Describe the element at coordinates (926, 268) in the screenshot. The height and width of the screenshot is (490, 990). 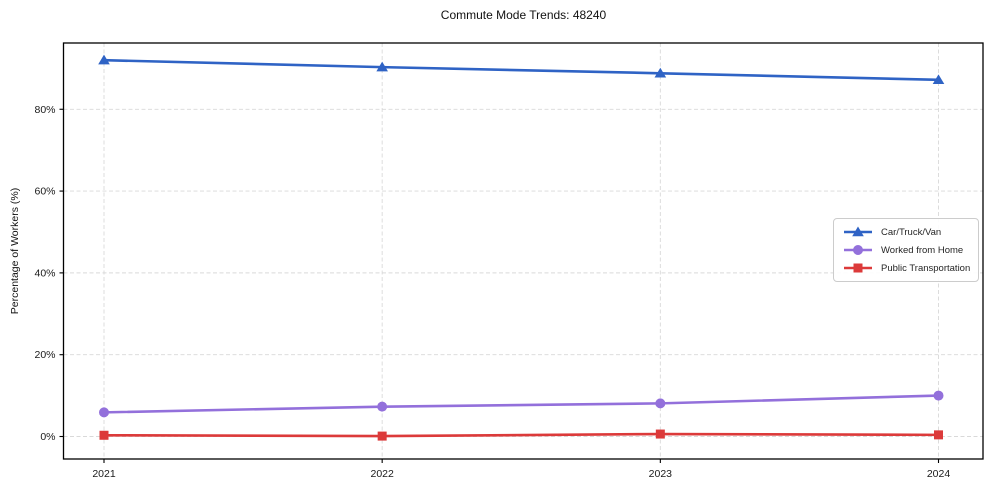
I see `legend-label-public-transportation: Public Transportation` at that location.